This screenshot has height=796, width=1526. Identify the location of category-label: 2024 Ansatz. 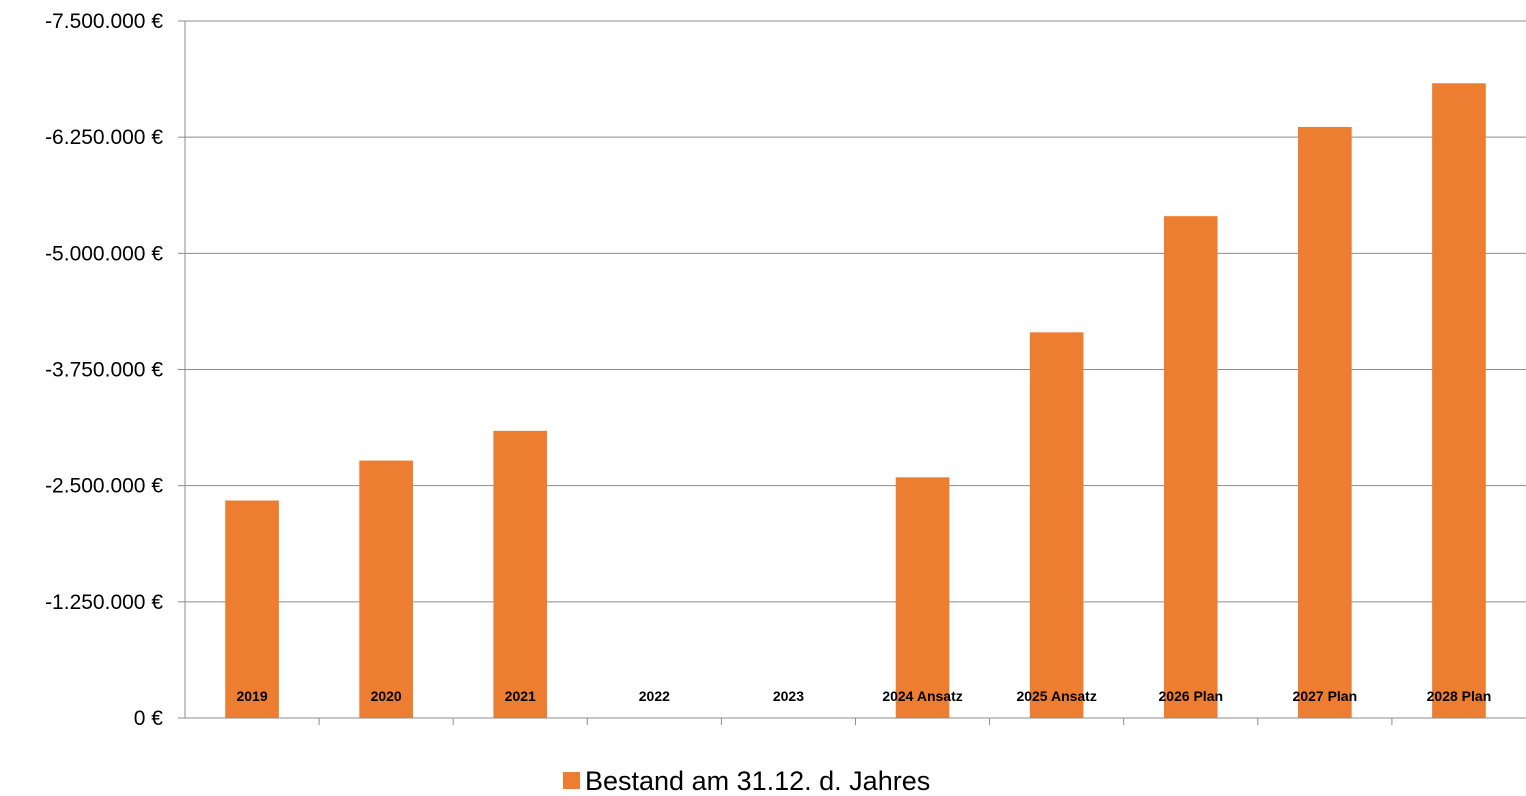
(922, 696).